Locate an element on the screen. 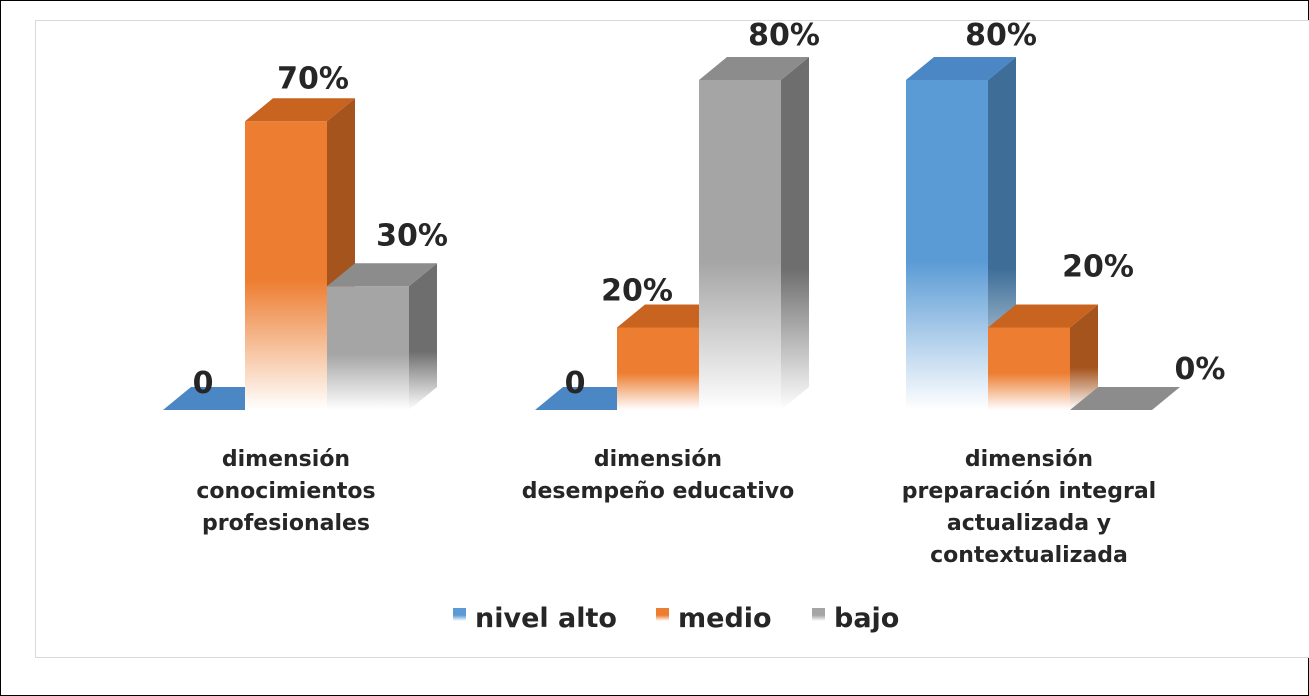  data-label: 0% is located at coordinates (1200, 369).